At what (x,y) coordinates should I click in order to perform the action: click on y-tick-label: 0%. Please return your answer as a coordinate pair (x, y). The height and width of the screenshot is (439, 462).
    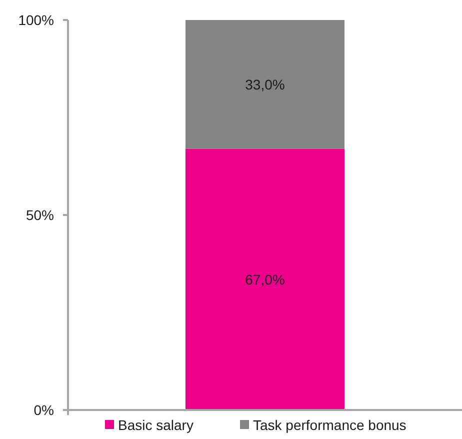
    Looking at the image, I should click on (44, 410).